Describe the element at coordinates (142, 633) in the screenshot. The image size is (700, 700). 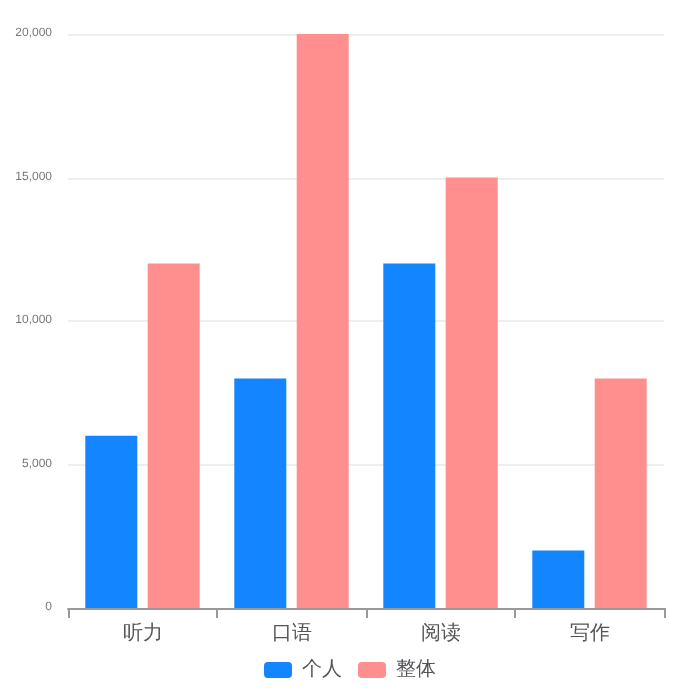
I see `x-tick-label: 听力` at that location.